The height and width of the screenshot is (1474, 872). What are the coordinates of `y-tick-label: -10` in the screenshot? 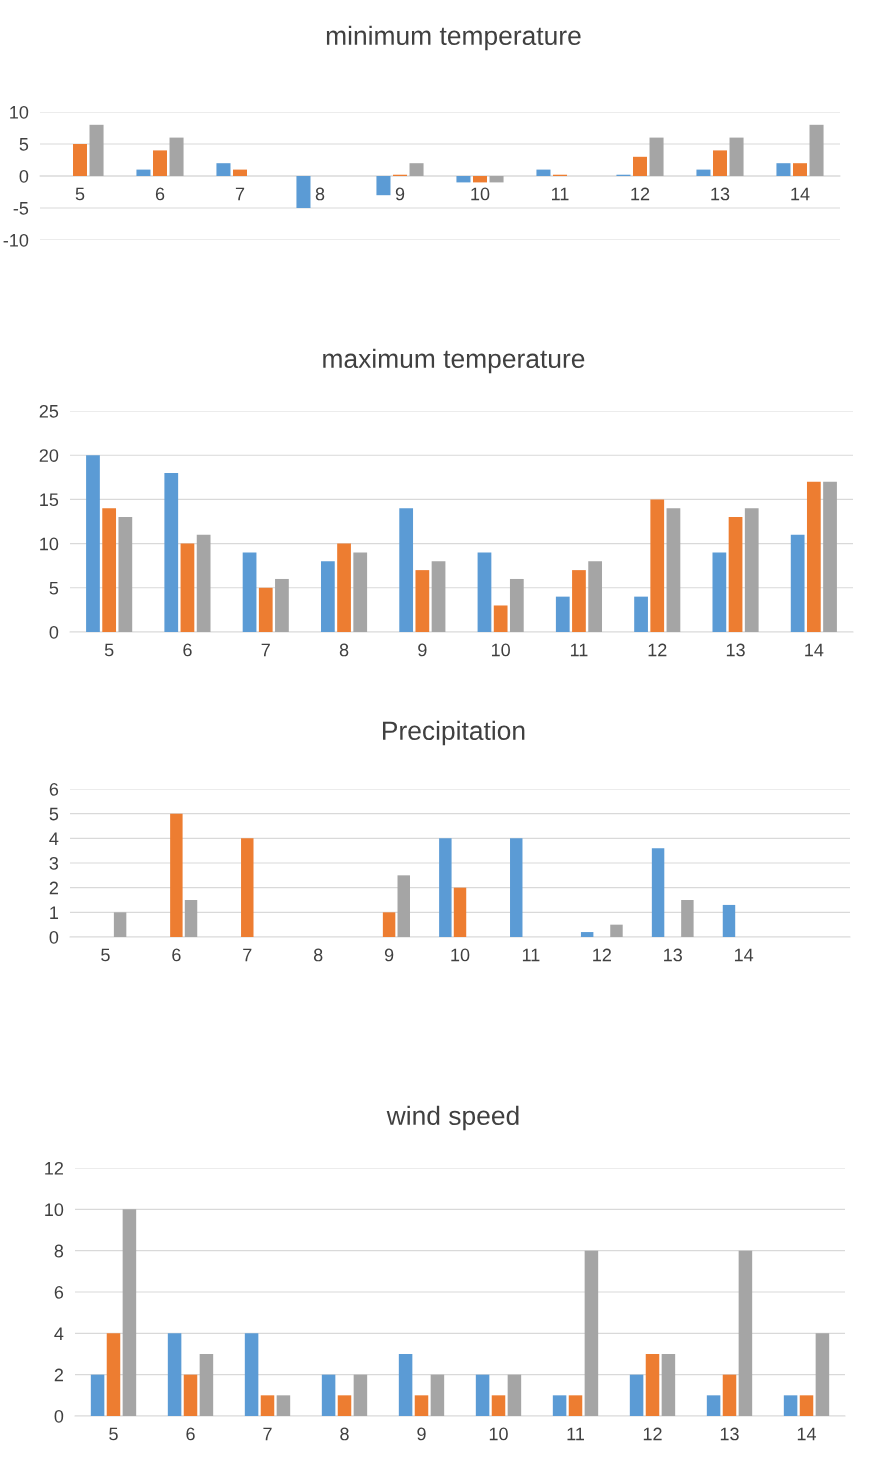 It's located at (16, 240).